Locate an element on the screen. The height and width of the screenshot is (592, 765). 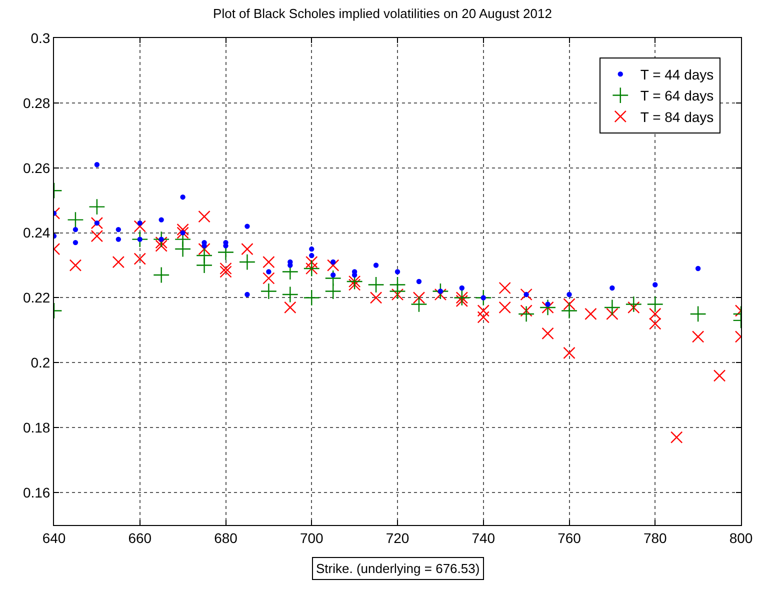
x-axis-title: Strike. (underlying = 676.53) is located at coordinates (398, 568).